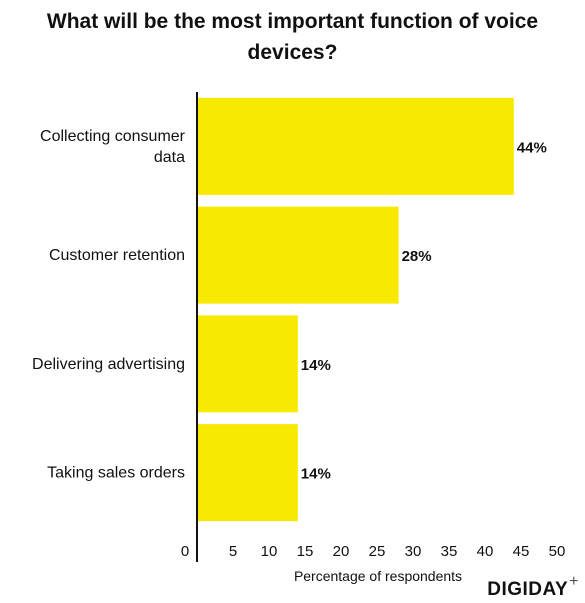 This screenshot has height=603, width=585. Describe the element at coordinates (377, 551) in the screenshot. I see `x-tick-label: 25` at that location.